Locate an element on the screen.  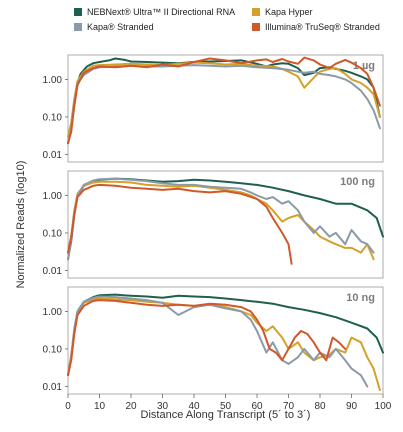
x-tick-label: 50 is located at coordinates (226, 406).